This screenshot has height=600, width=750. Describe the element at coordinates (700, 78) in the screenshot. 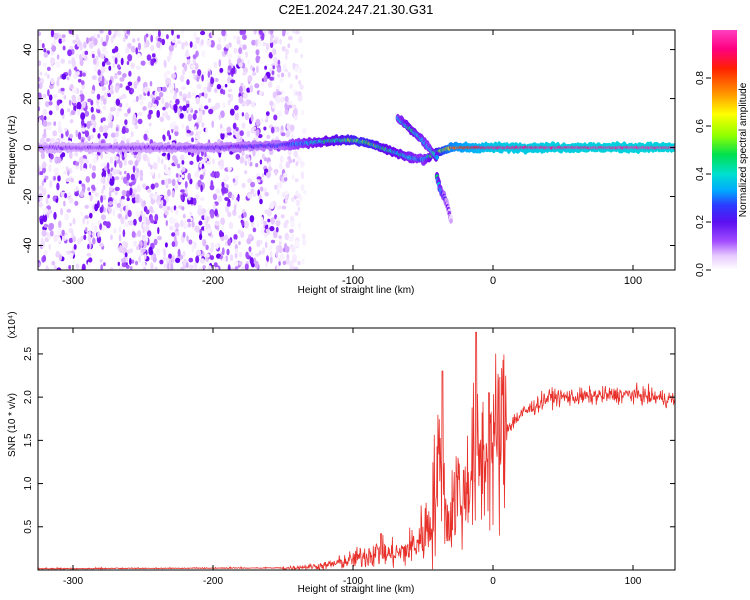

I see `colorbar-tick-label: 0.8` at that location.